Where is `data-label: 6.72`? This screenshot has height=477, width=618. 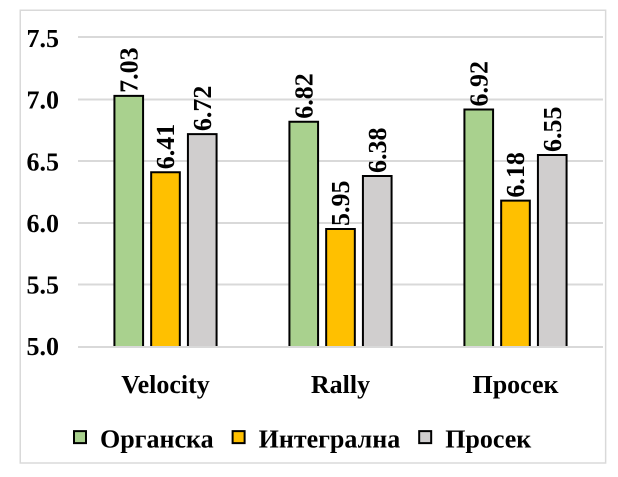 data-label: 6.72 is located at coordinates (202, 109).